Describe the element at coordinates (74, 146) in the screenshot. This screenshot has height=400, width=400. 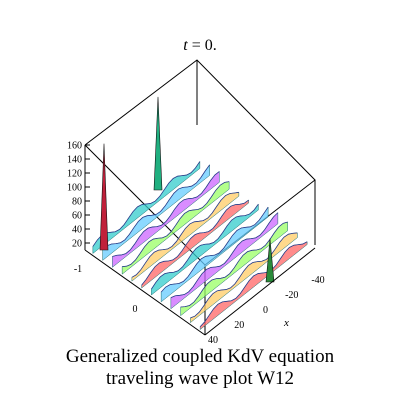
I see `z-tick-label: 160` at that location.